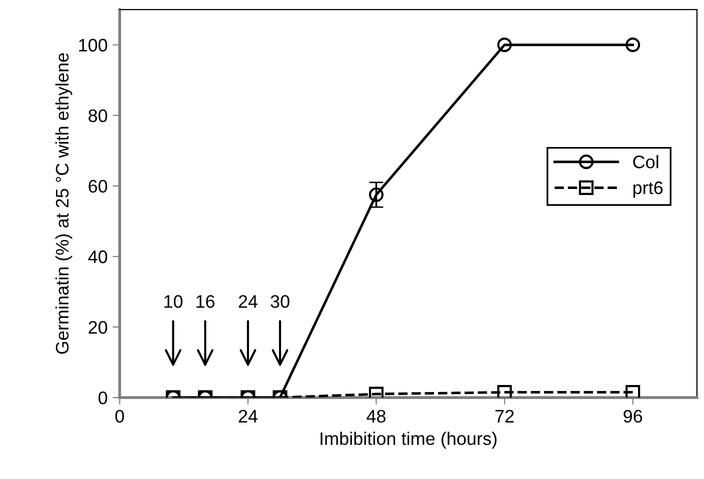  Describe the element at coordinates (248, 416) in the screenshot. I see `x-tick-label: 24` at that location.